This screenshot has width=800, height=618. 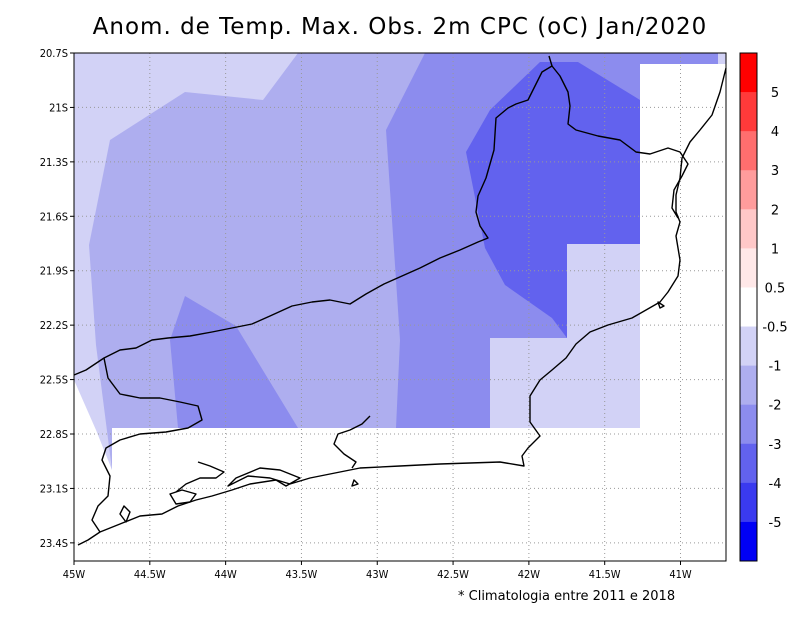 What do you see at coordinates (775, 171) in the screenshot?
I see `colorbar-label: 3` at bounding box center [775, 171].